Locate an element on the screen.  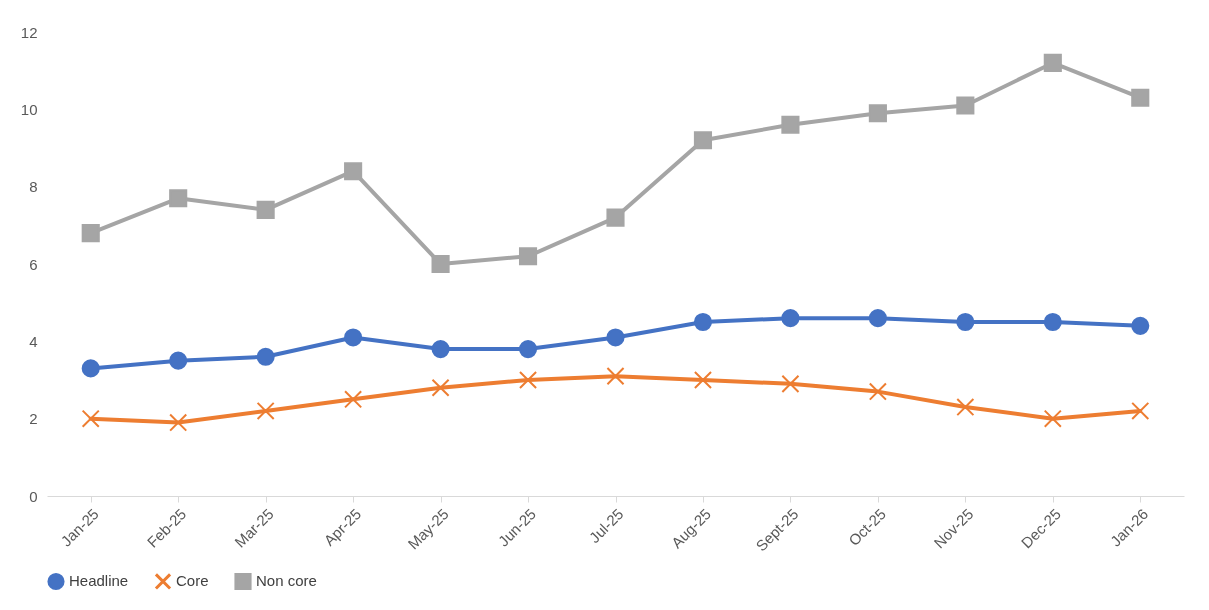
y-tick-label: 6 is located at coordinates (33, 264).